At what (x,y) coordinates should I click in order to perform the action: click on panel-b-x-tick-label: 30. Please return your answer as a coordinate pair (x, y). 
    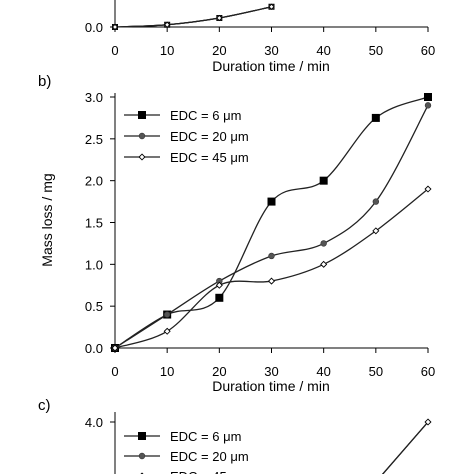
    Looking at the image, I should click on (271, 371).